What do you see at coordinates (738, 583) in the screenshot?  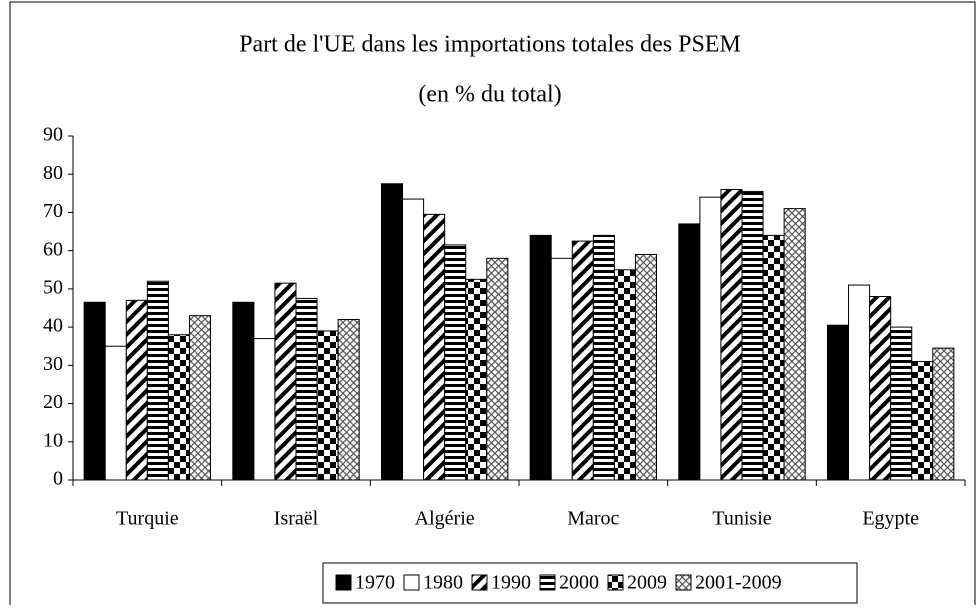 I see `legend-label: 2001-2009` at bounding box center [738, 583].